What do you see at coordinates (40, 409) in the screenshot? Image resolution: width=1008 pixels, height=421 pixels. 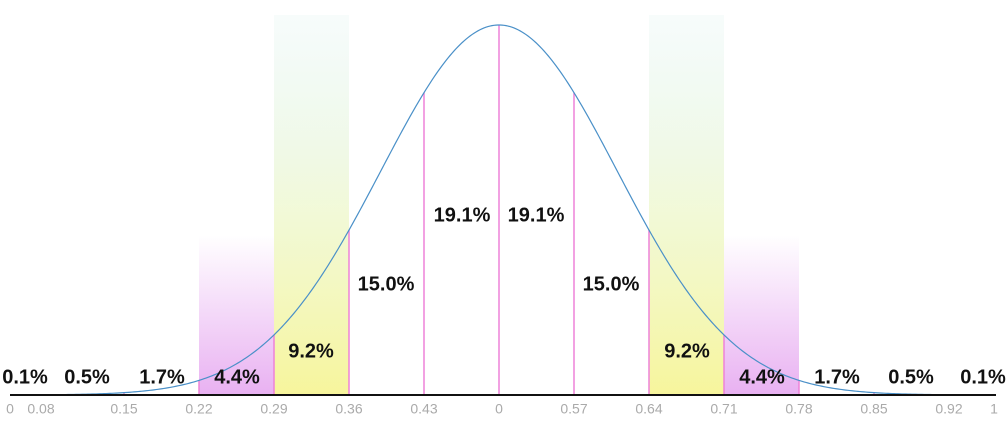 I see `x-tick-label: 0.08` at bounding box center [40, 409].